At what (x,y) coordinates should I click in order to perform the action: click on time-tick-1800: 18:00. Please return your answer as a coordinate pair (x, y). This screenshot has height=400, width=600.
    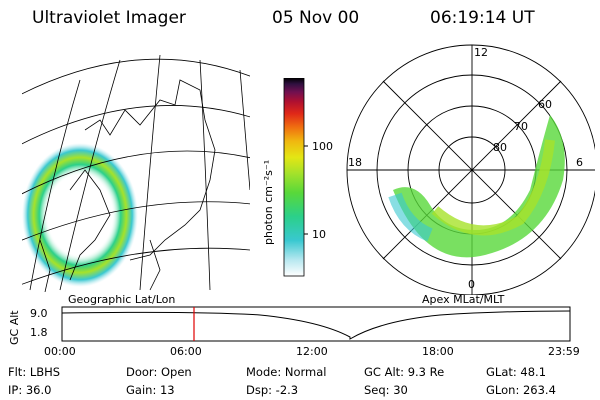
    Looking at the image, I should click on (438, 351).